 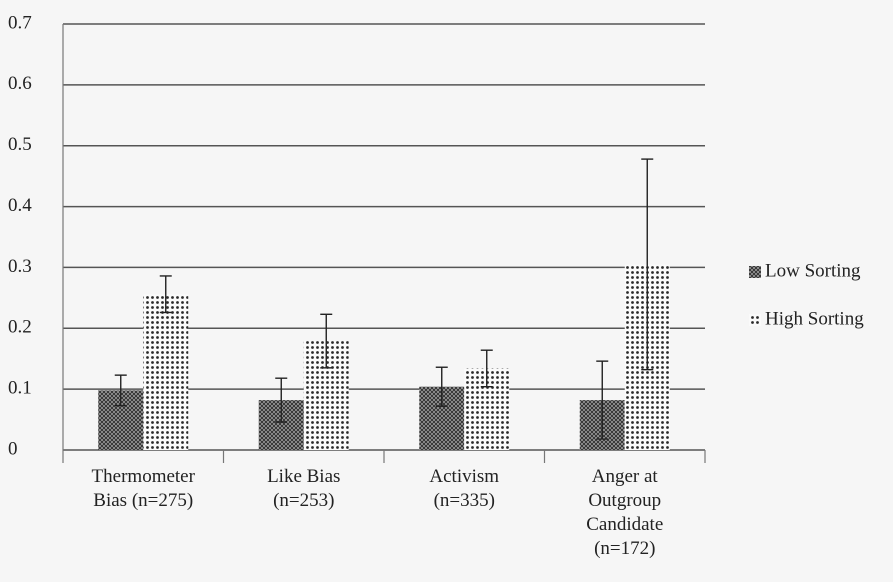 I want to click on y-tick-label: 0.1, so click(x=20, y=388).